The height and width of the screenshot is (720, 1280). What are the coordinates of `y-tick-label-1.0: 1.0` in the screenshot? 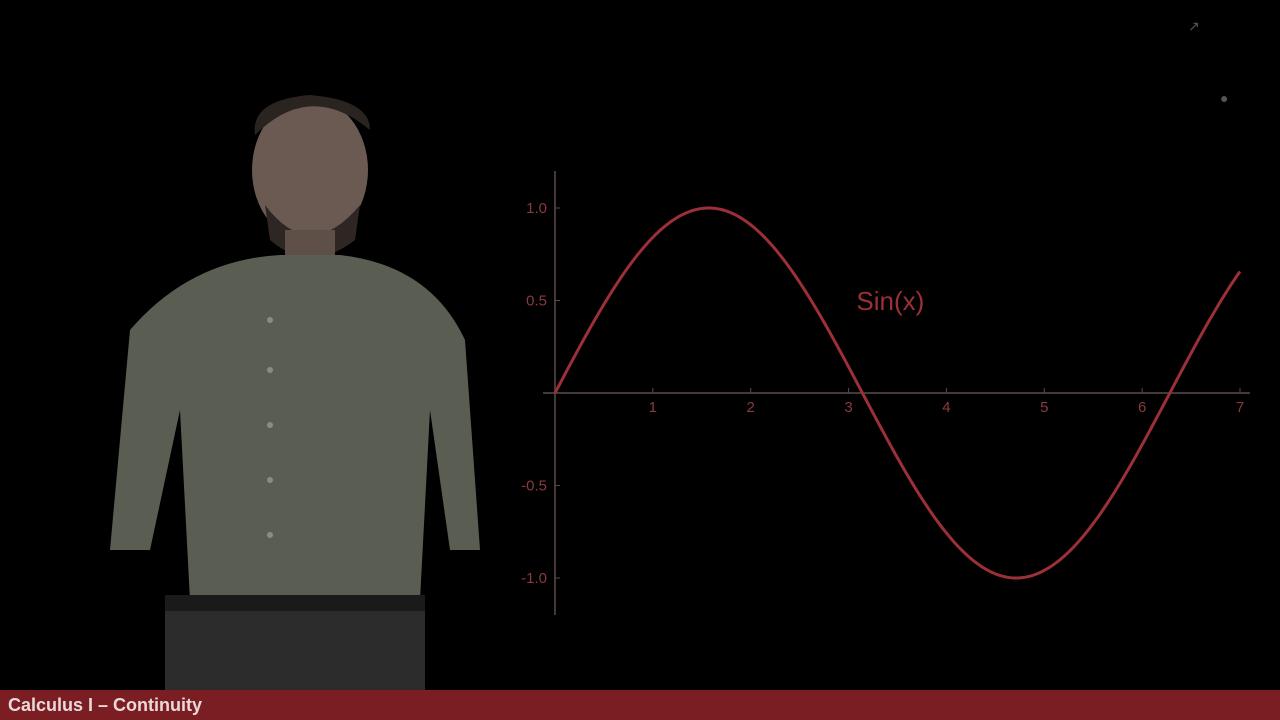 It's located at (536, 208).